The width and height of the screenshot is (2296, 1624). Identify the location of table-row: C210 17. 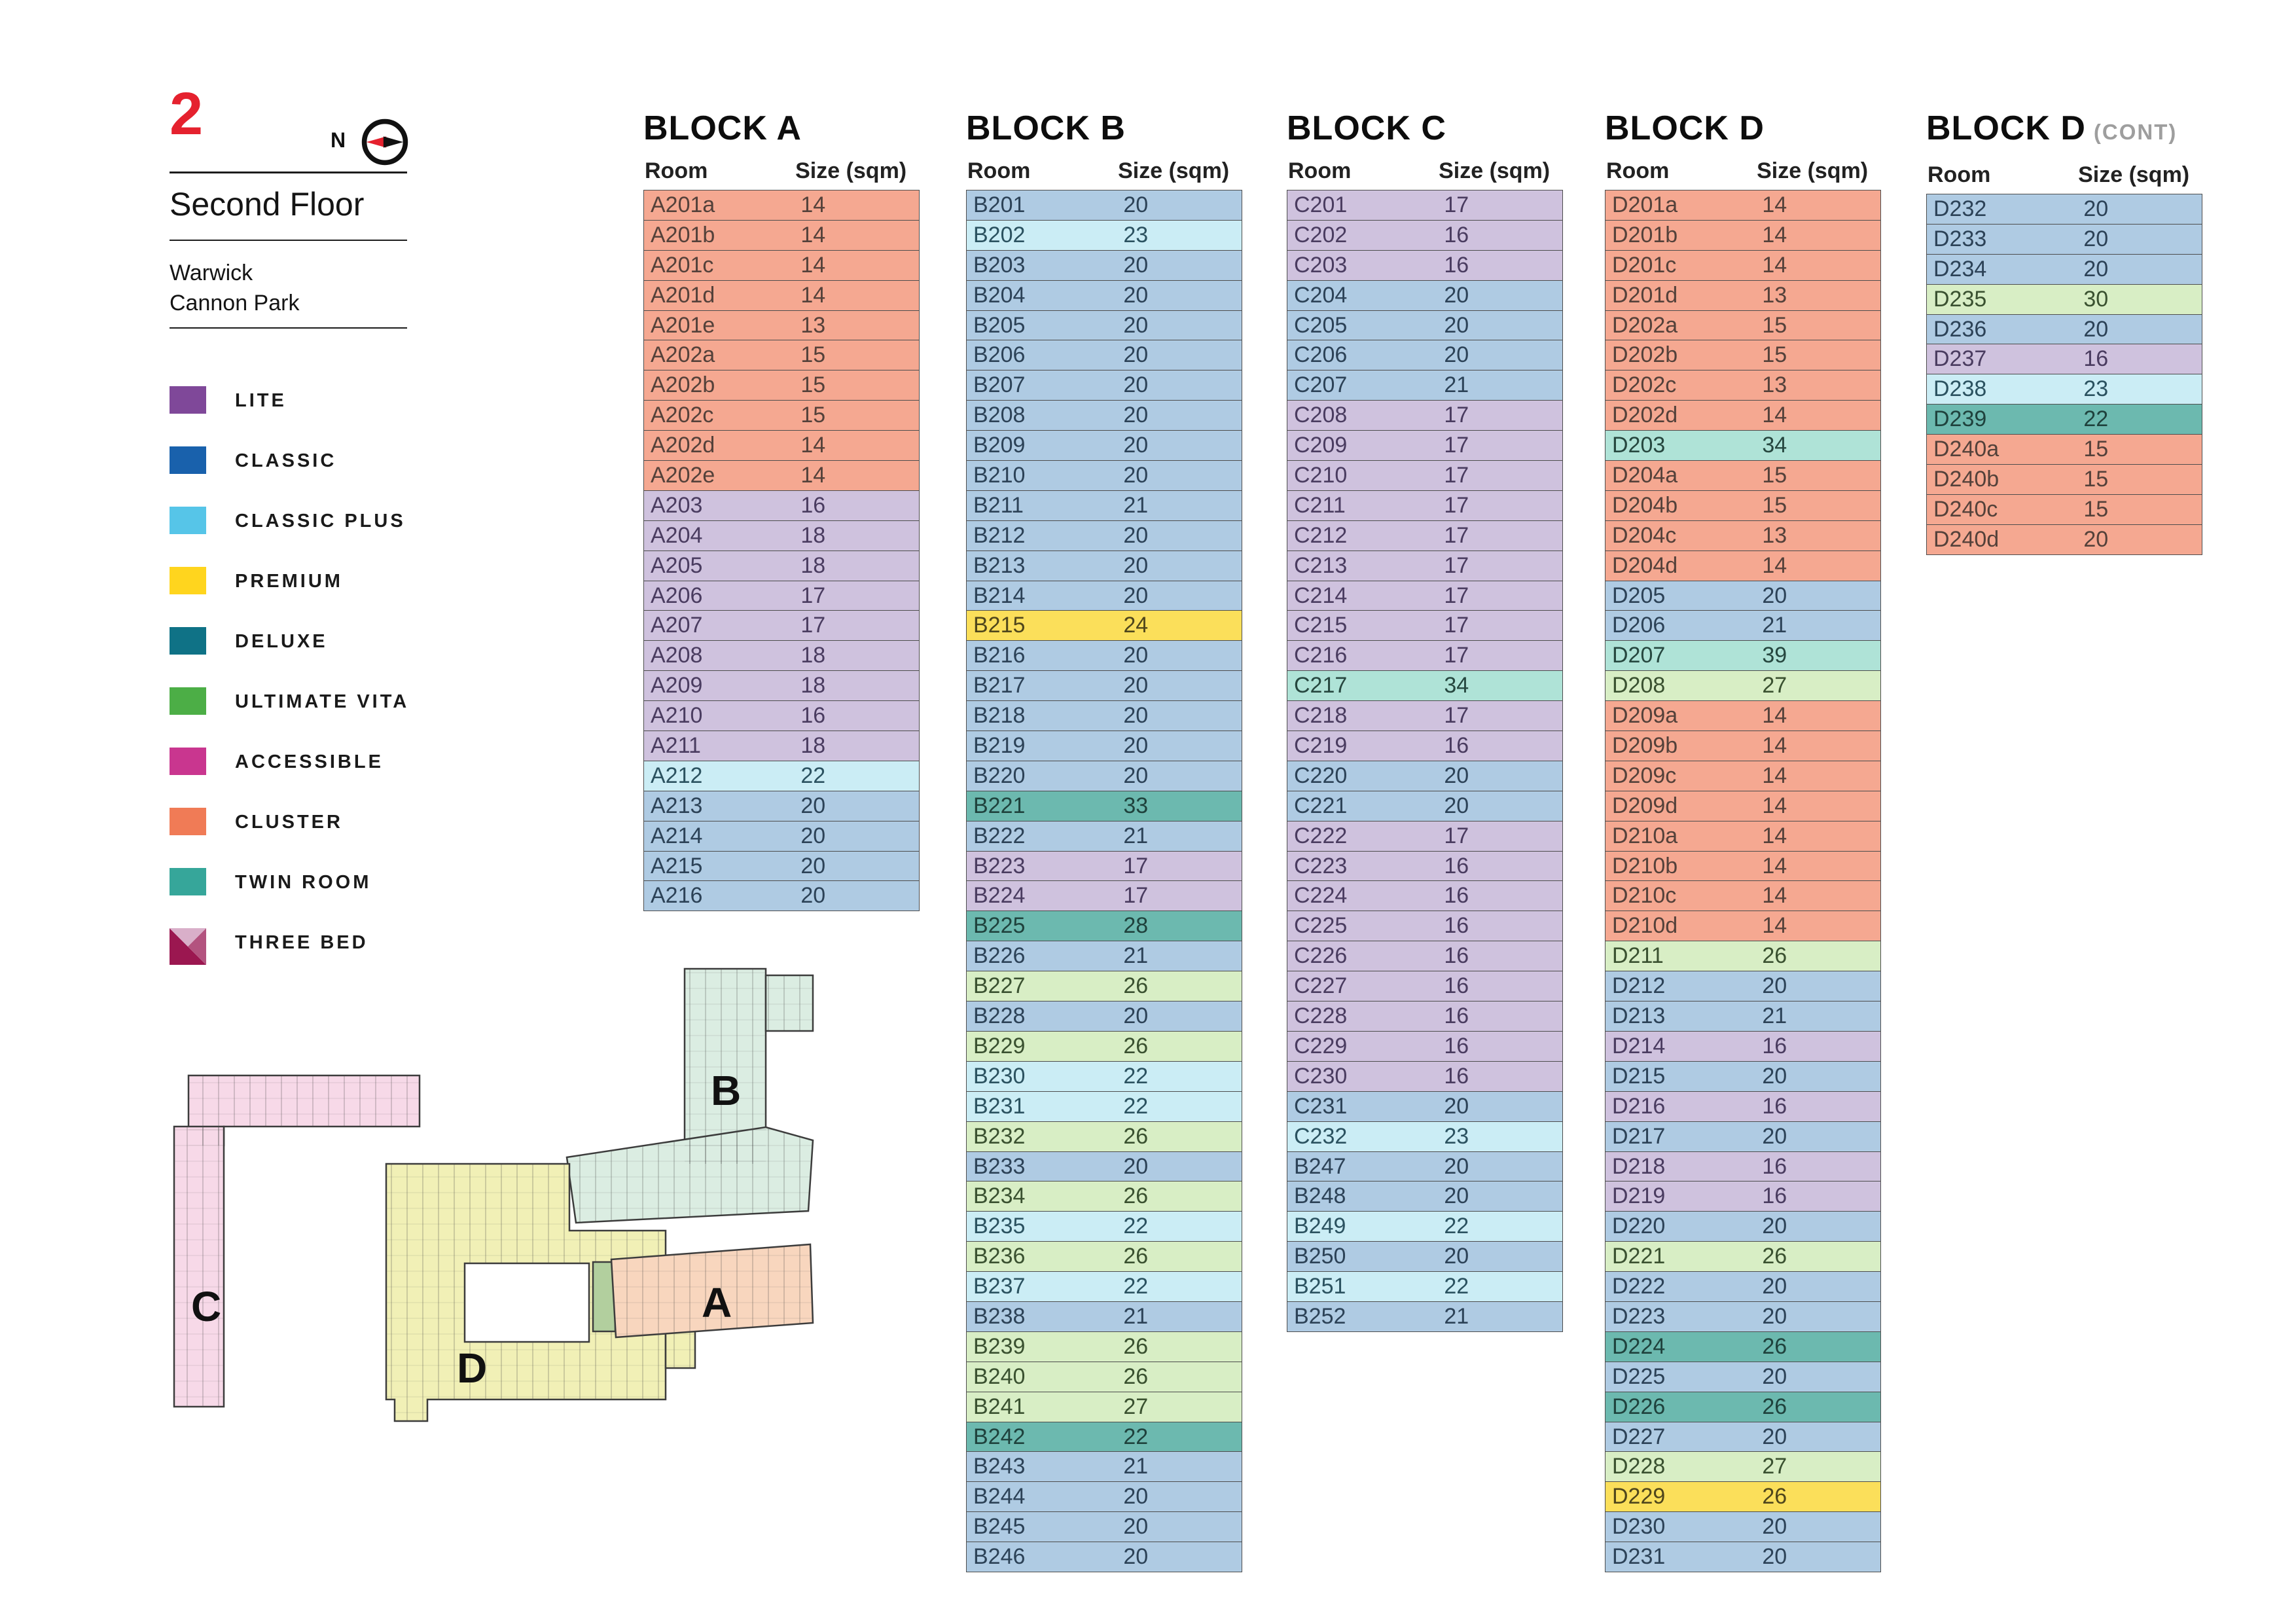
(1424, 476).